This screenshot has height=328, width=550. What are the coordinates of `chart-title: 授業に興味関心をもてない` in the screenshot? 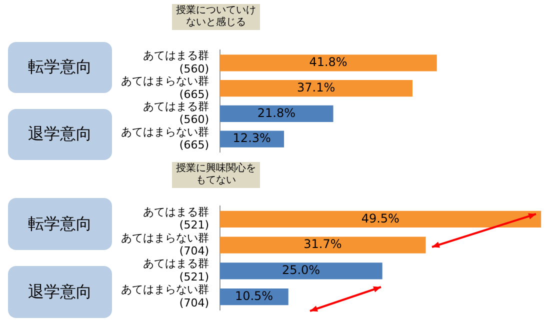 It's located at (216, 175).